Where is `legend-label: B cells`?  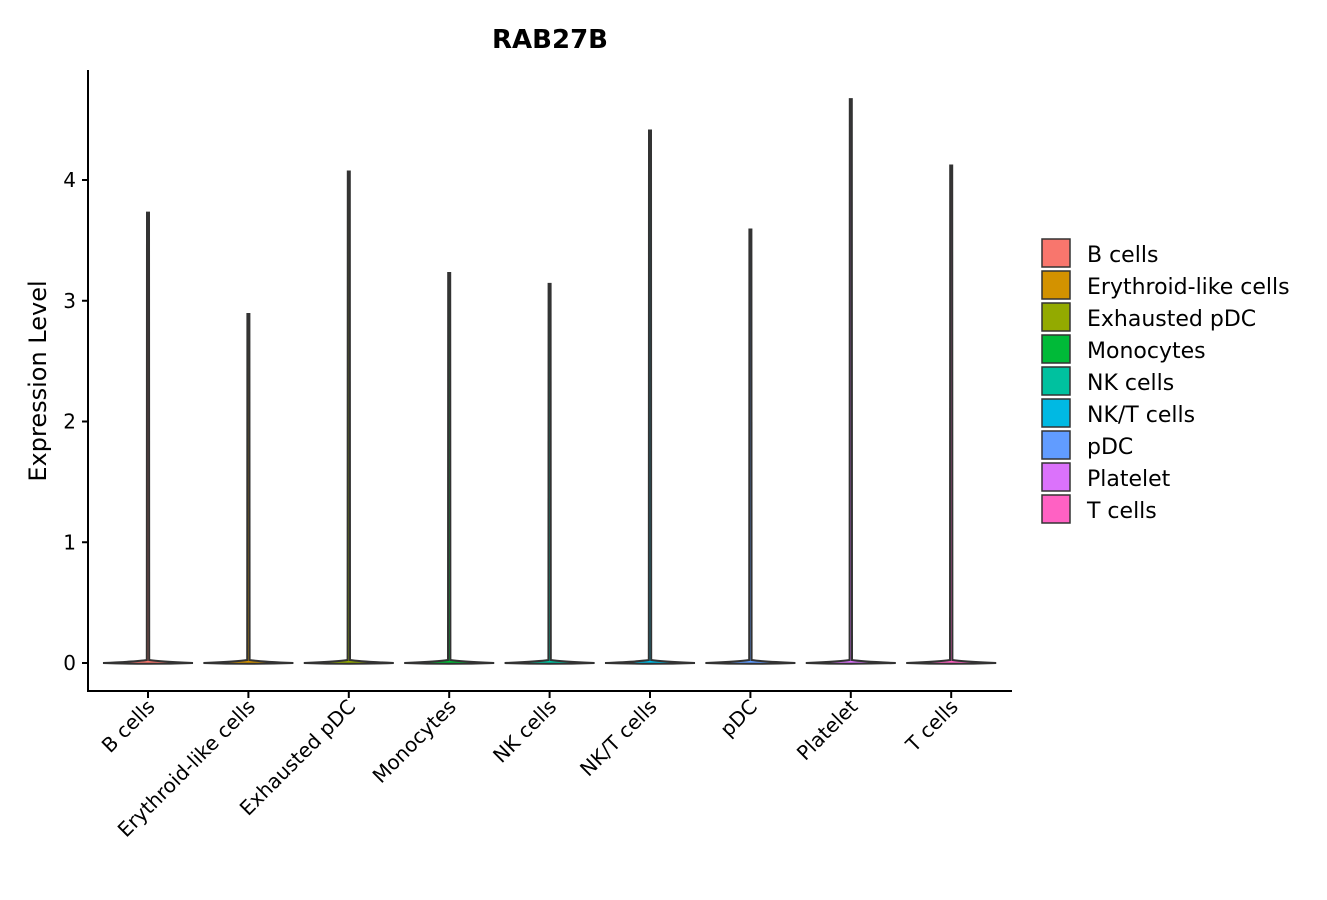 legend-label: B cells is located at coordinates (1122, 255).